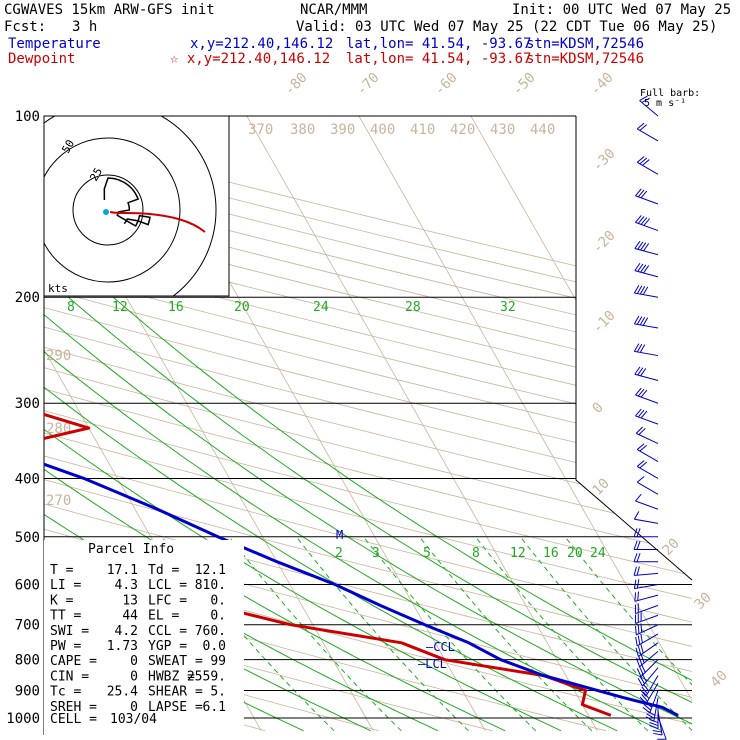 This screenshot has height=740, width=740. Describe the element at coordinates (167, 585) in the screenshot. I see `parcel-info-cell: LCL =` at that location.